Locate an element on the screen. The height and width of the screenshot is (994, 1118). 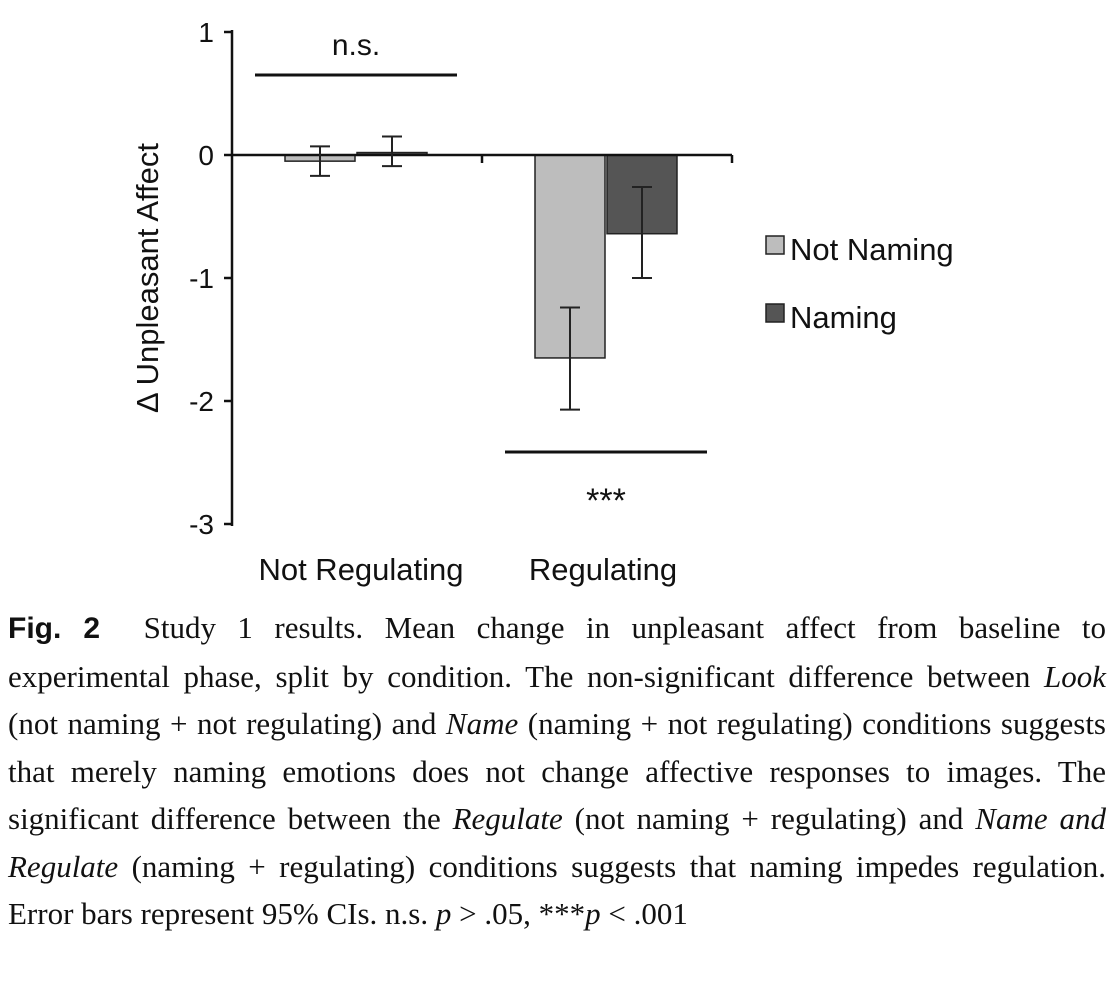
y-axis-label: Δ Unpleasant Affect is located at coordinates (147, 278).